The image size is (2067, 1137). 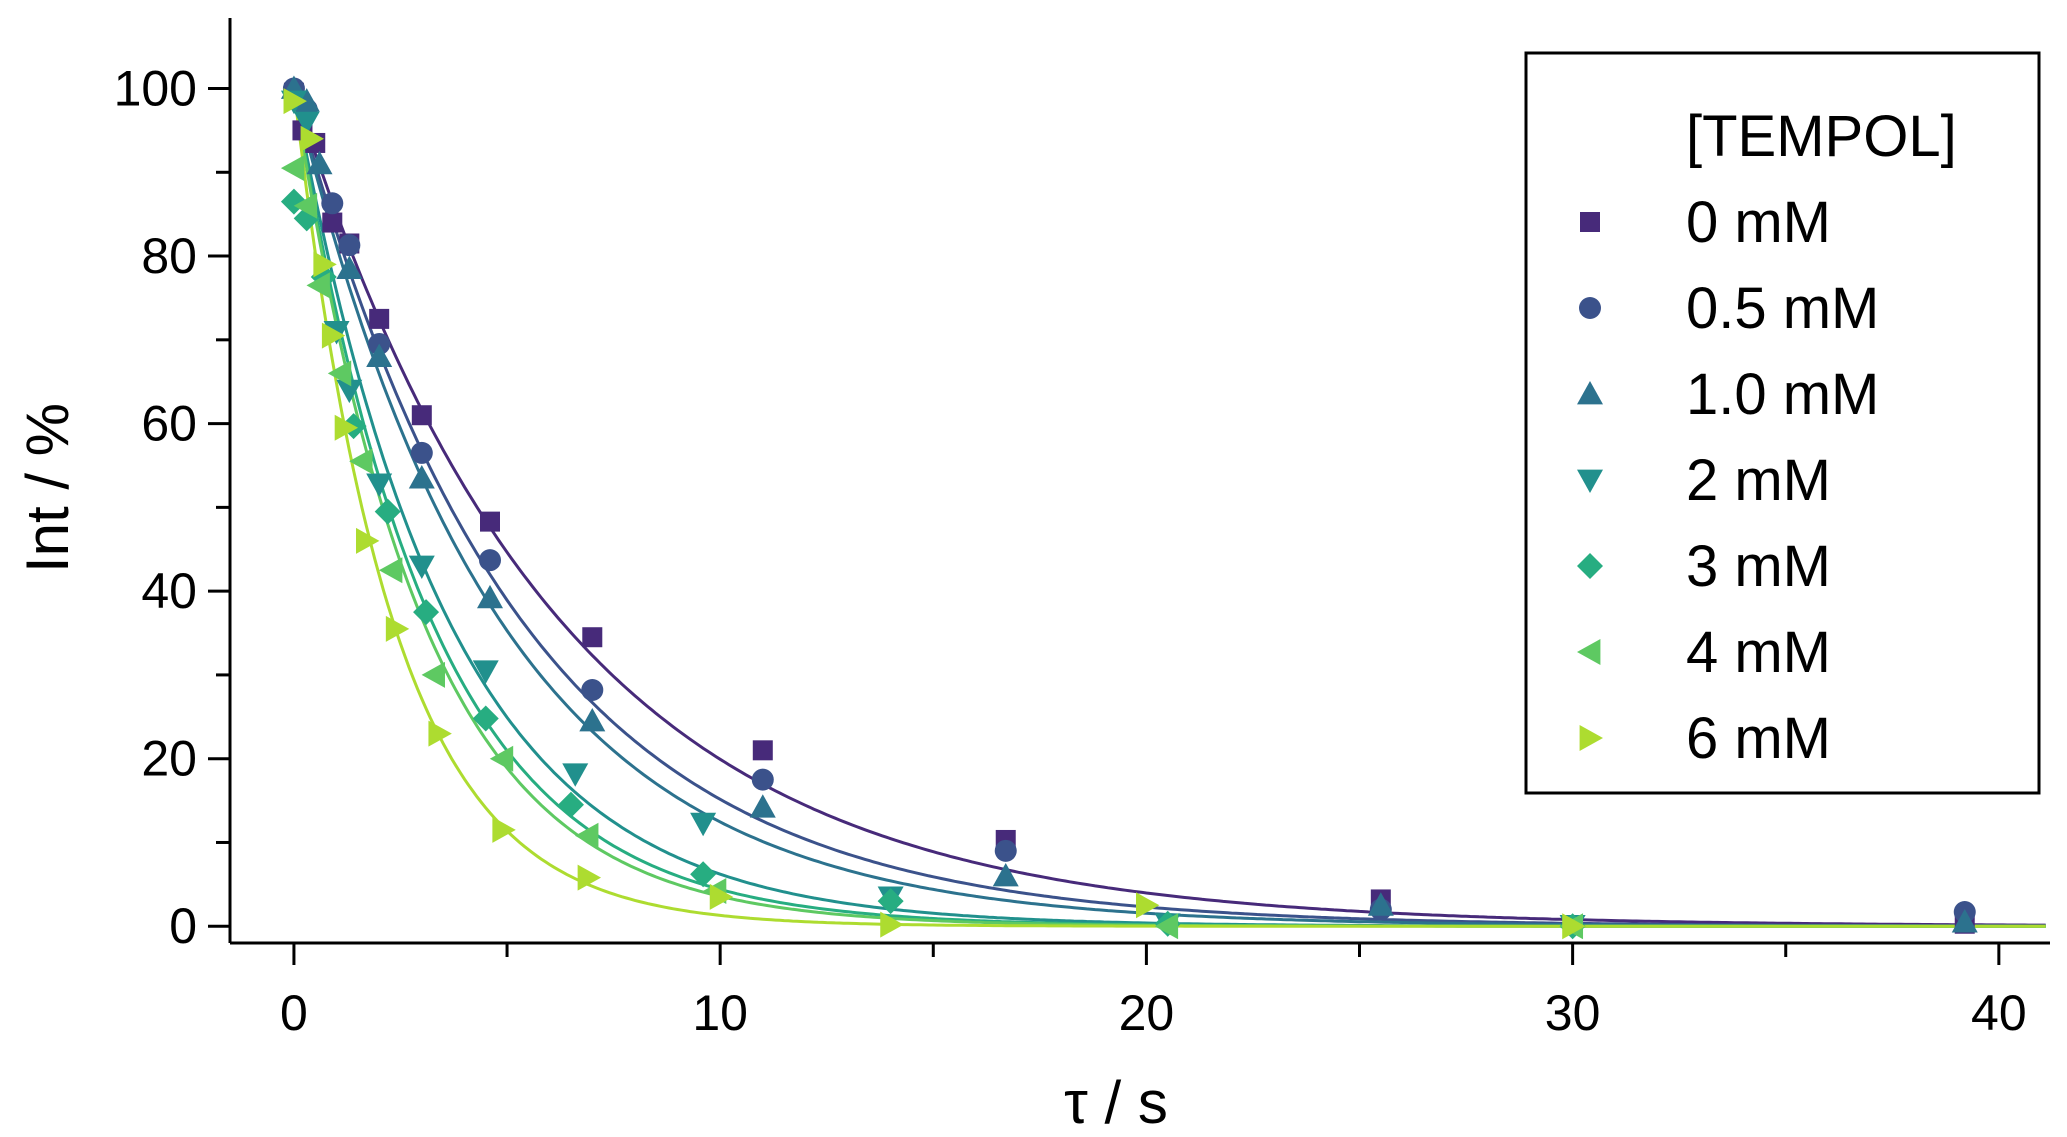 What do you see at coordinates (169, 591) in the screenshot?
I see `y-tick-label: 40` at bounding box center [169, 591].